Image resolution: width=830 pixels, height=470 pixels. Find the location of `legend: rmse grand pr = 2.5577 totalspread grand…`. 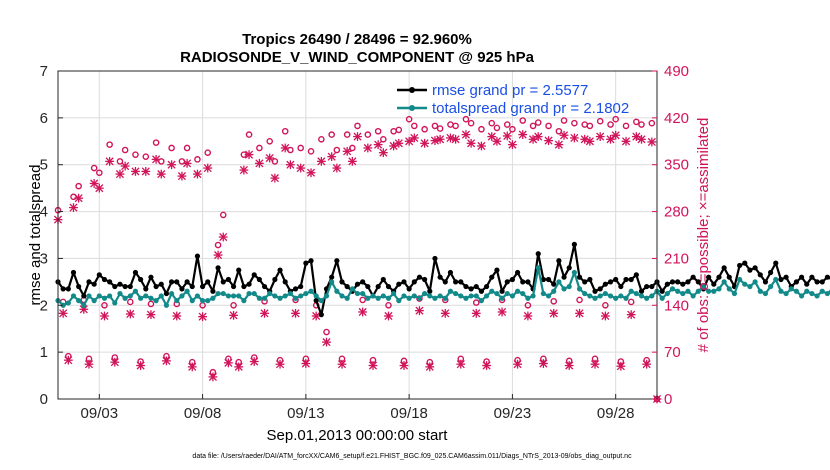

legend: rmse grand pr = 2.5577 totalspread grand… is located at coordinates (513, 99).